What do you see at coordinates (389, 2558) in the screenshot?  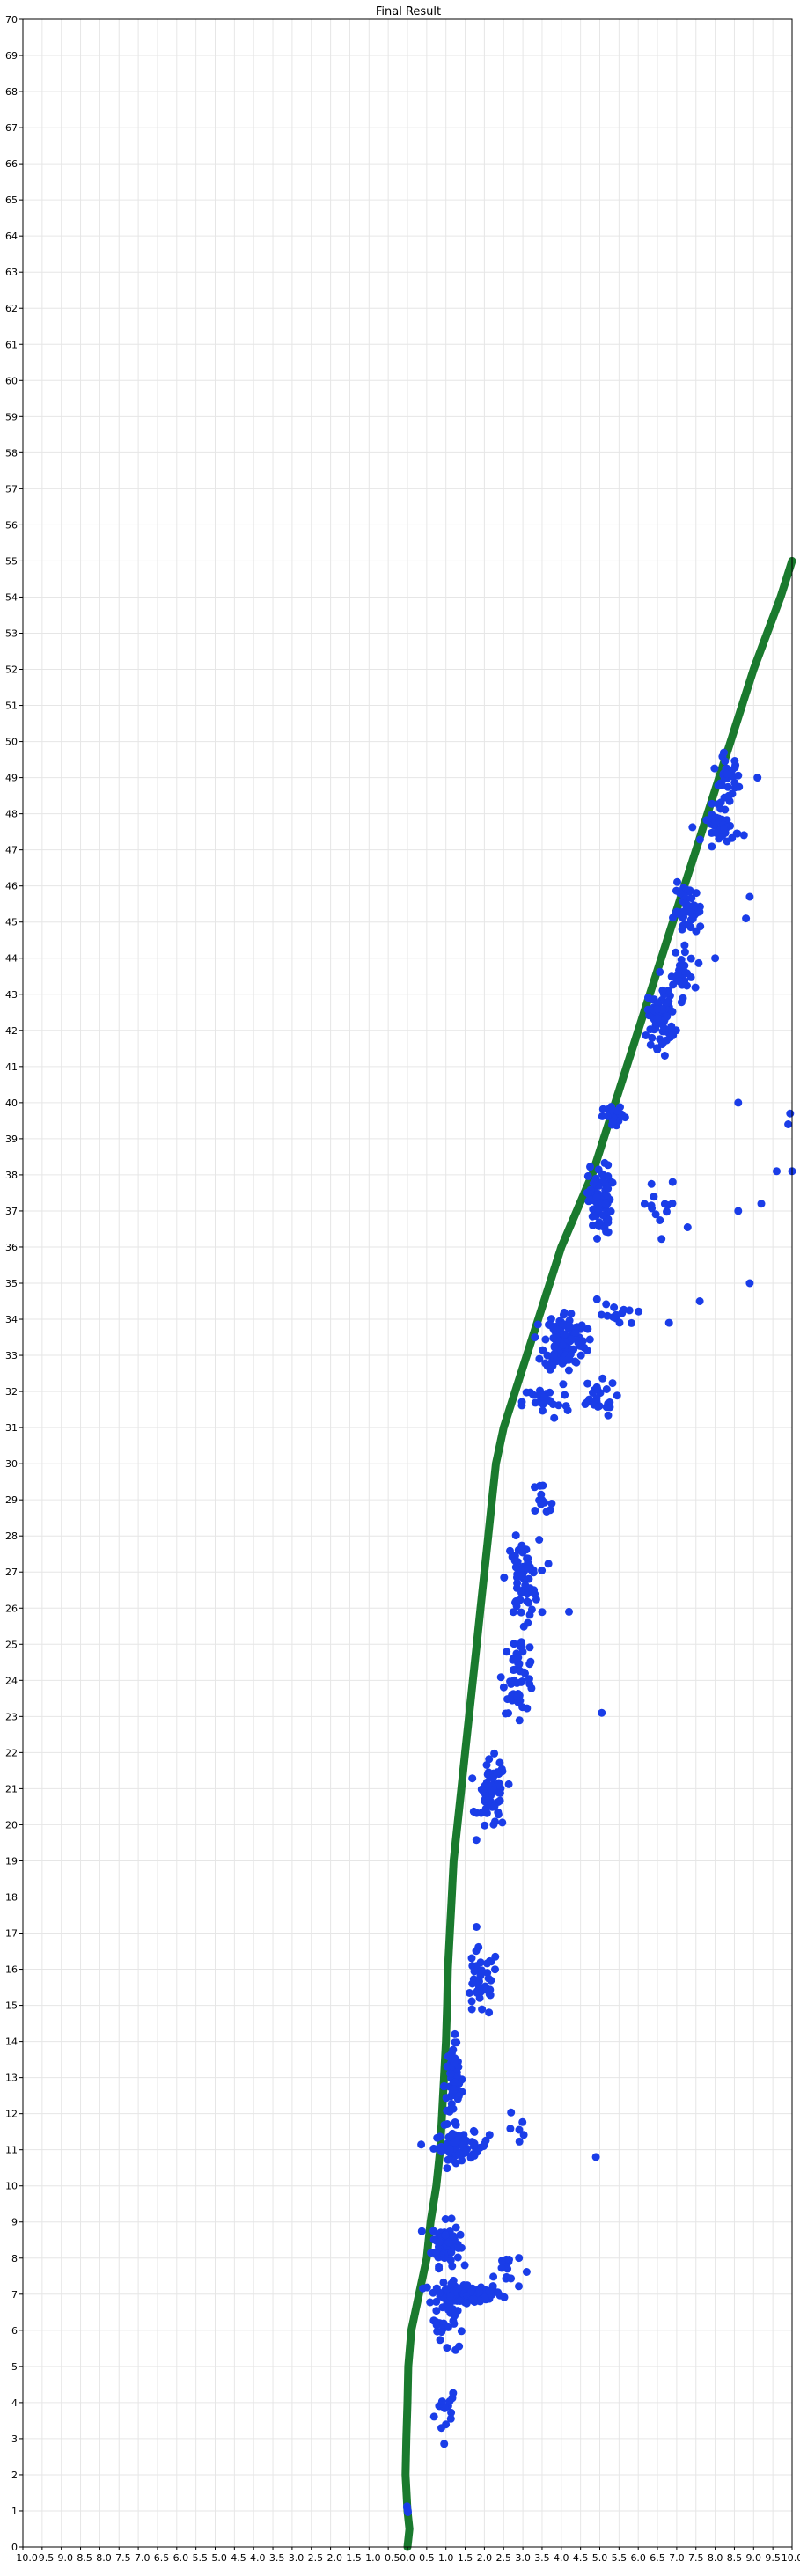 I see `x-tick-label: −0.5` at bounding box center [389, 2558].